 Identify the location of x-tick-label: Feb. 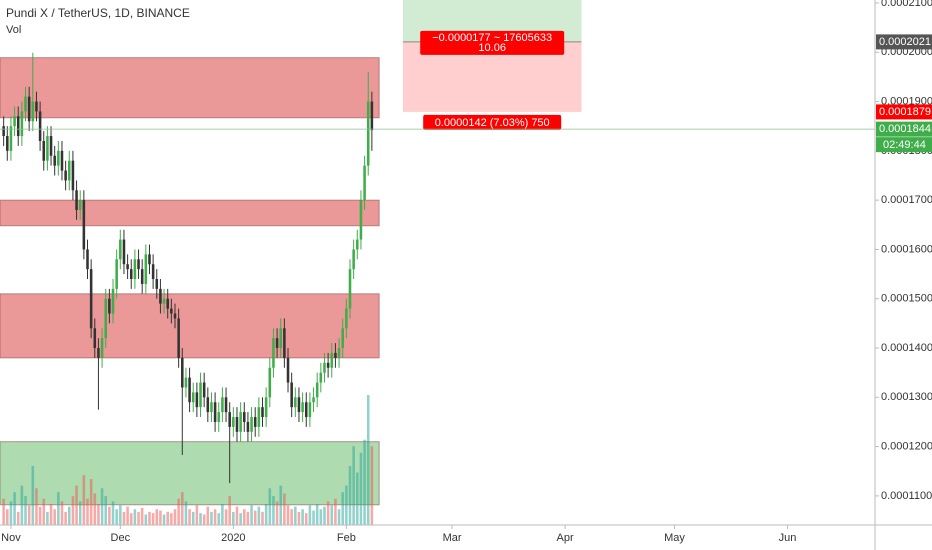
(346, 538).